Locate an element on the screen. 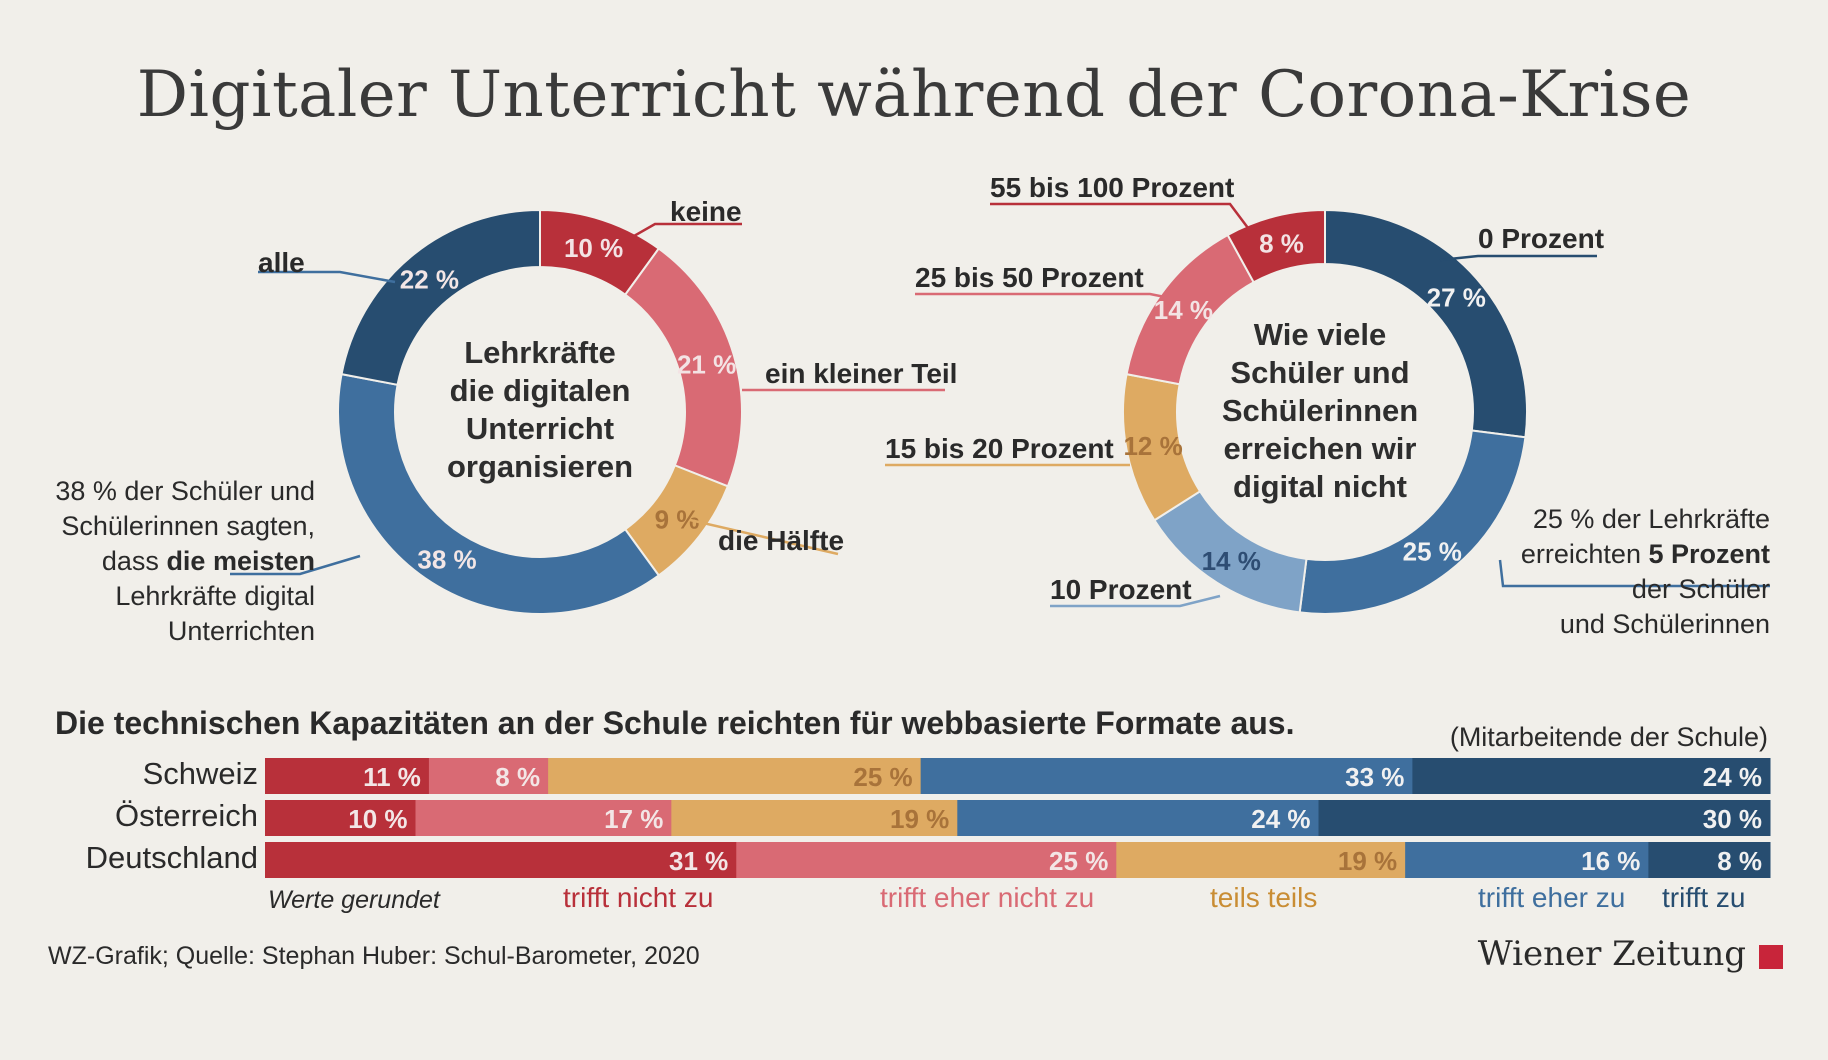 The height and width of the screenshot is (1060, 1828). annotation-emphasis: 5 Prozent is located at coordinates (1709, 554).